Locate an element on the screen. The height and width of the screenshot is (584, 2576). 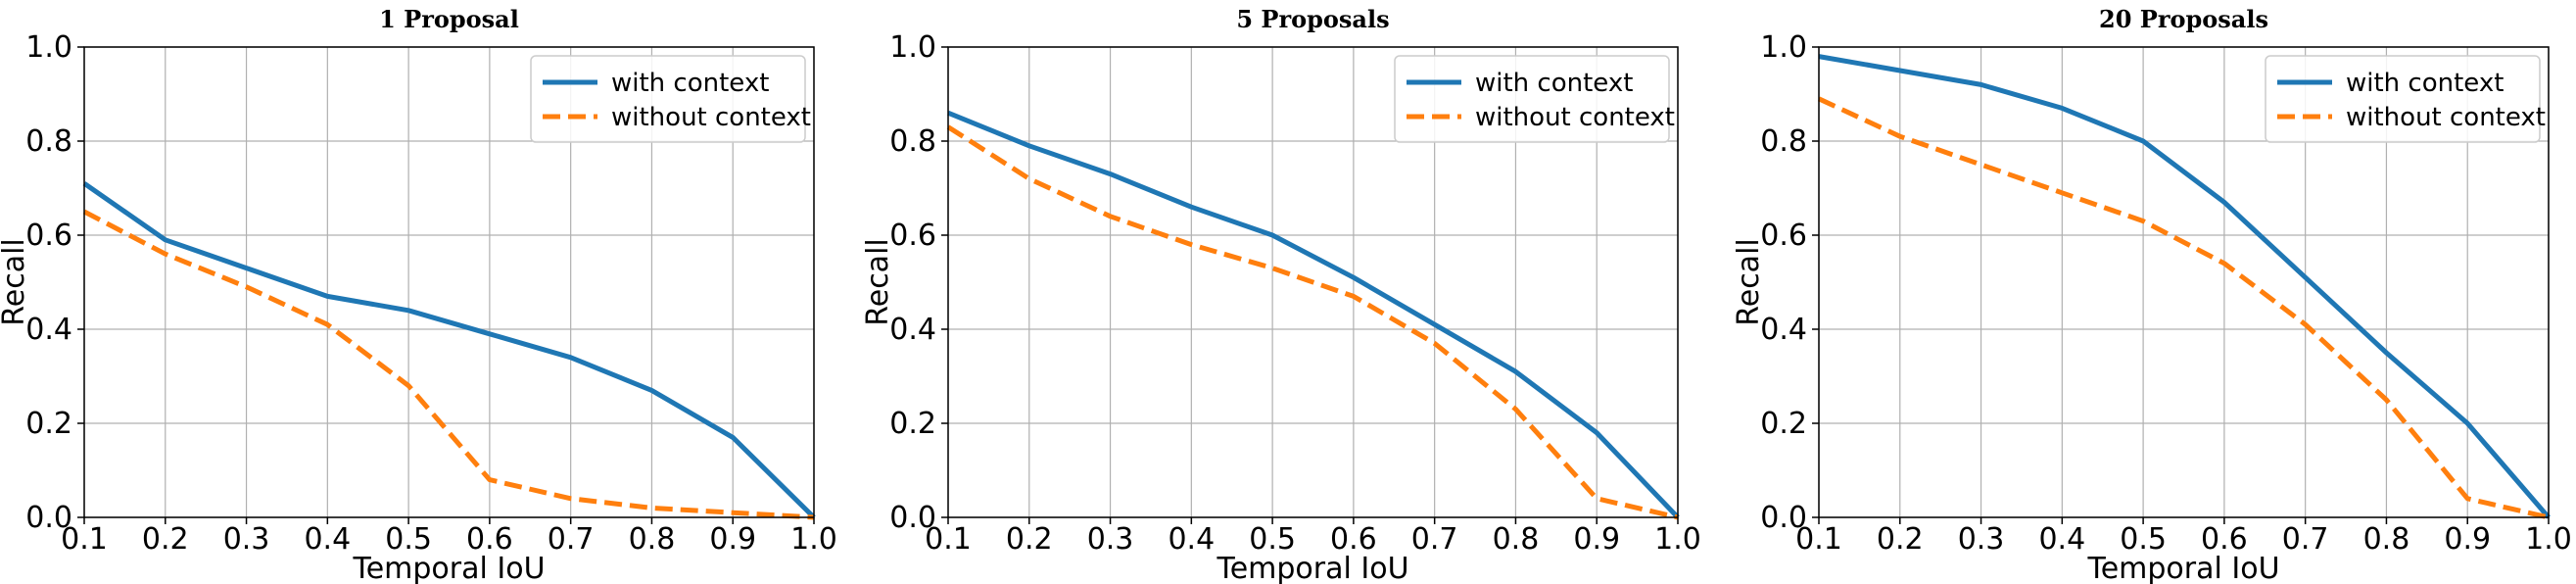
chart-title: 5 Proposals is located at coordinates (1313, 19).